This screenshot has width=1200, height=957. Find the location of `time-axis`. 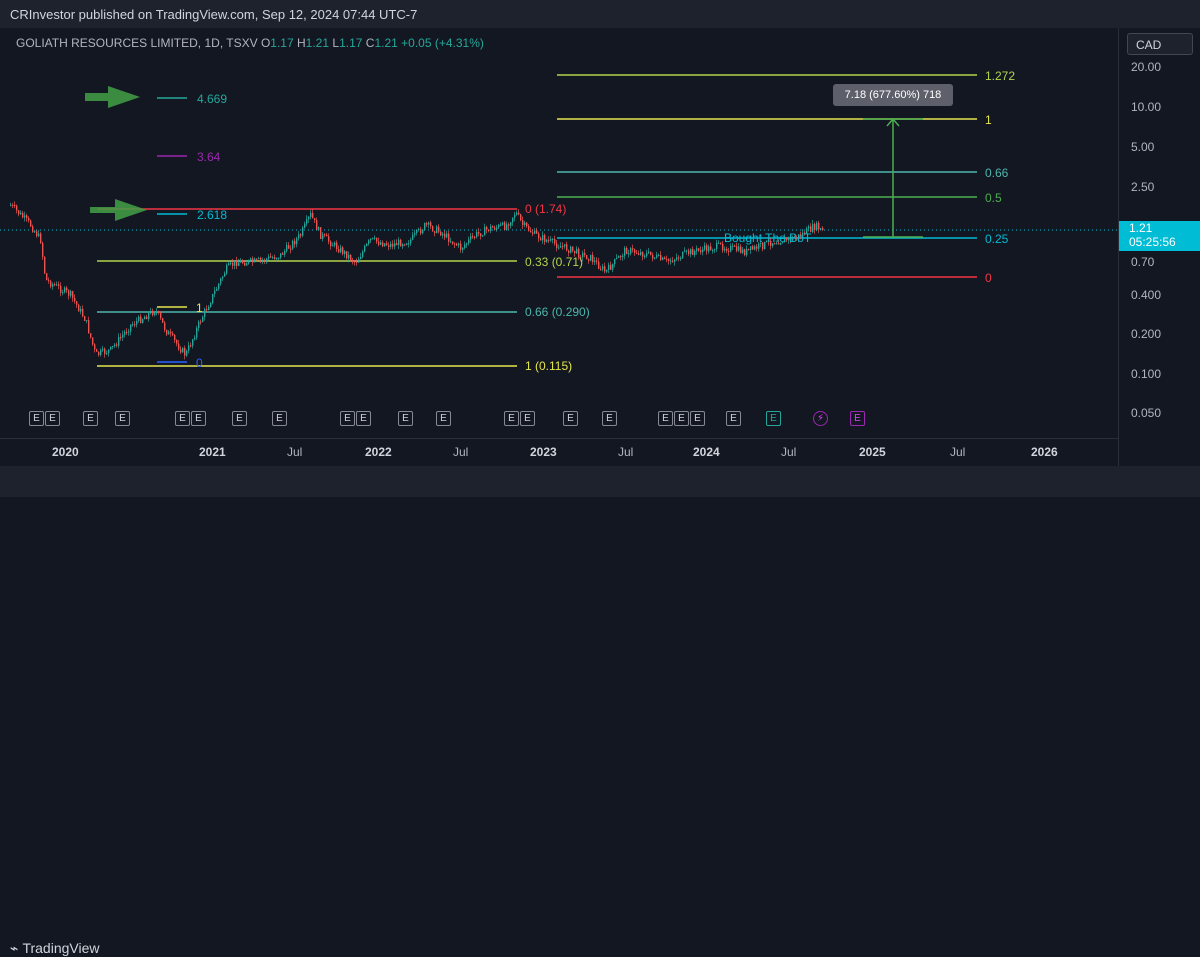

time-axis is located at coordinates (559, 452).